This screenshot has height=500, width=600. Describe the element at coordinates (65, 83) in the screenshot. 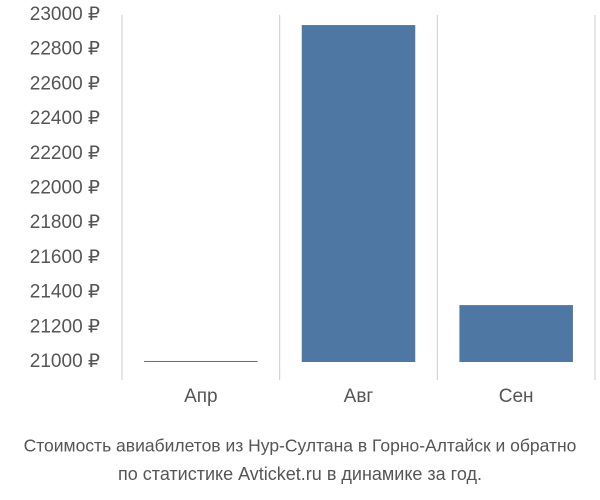

I see `y-tick-label: 22600 ₽` at that location.